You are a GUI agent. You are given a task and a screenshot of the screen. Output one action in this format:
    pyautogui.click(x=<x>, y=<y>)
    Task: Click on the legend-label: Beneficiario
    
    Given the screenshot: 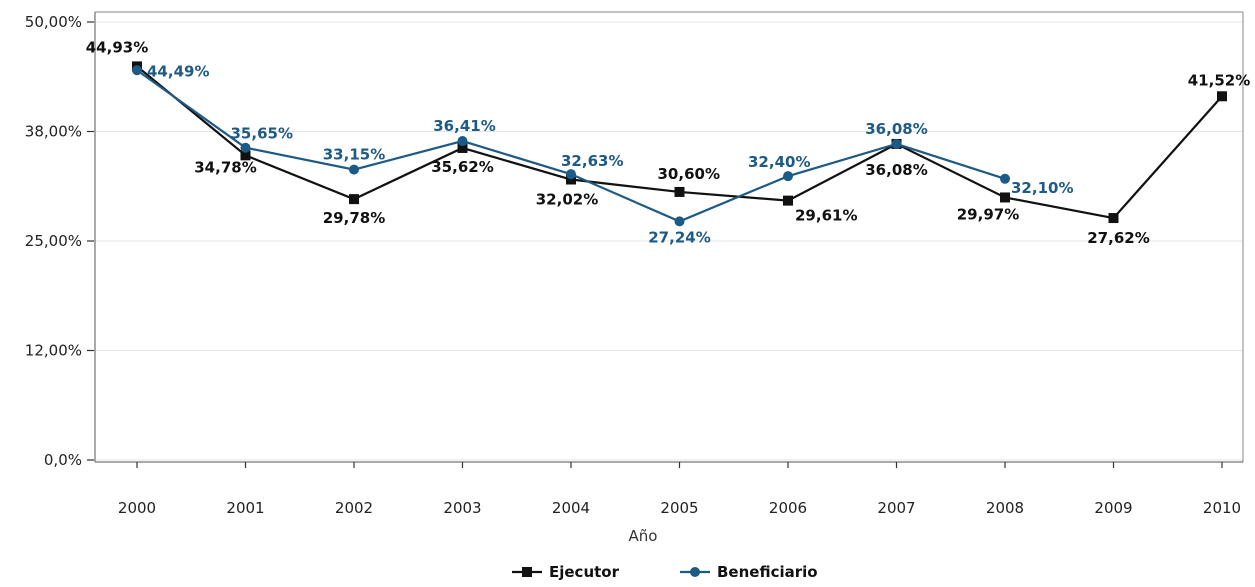 What is the action you would take?
    pyautogui.click(x=767, y=572)
    